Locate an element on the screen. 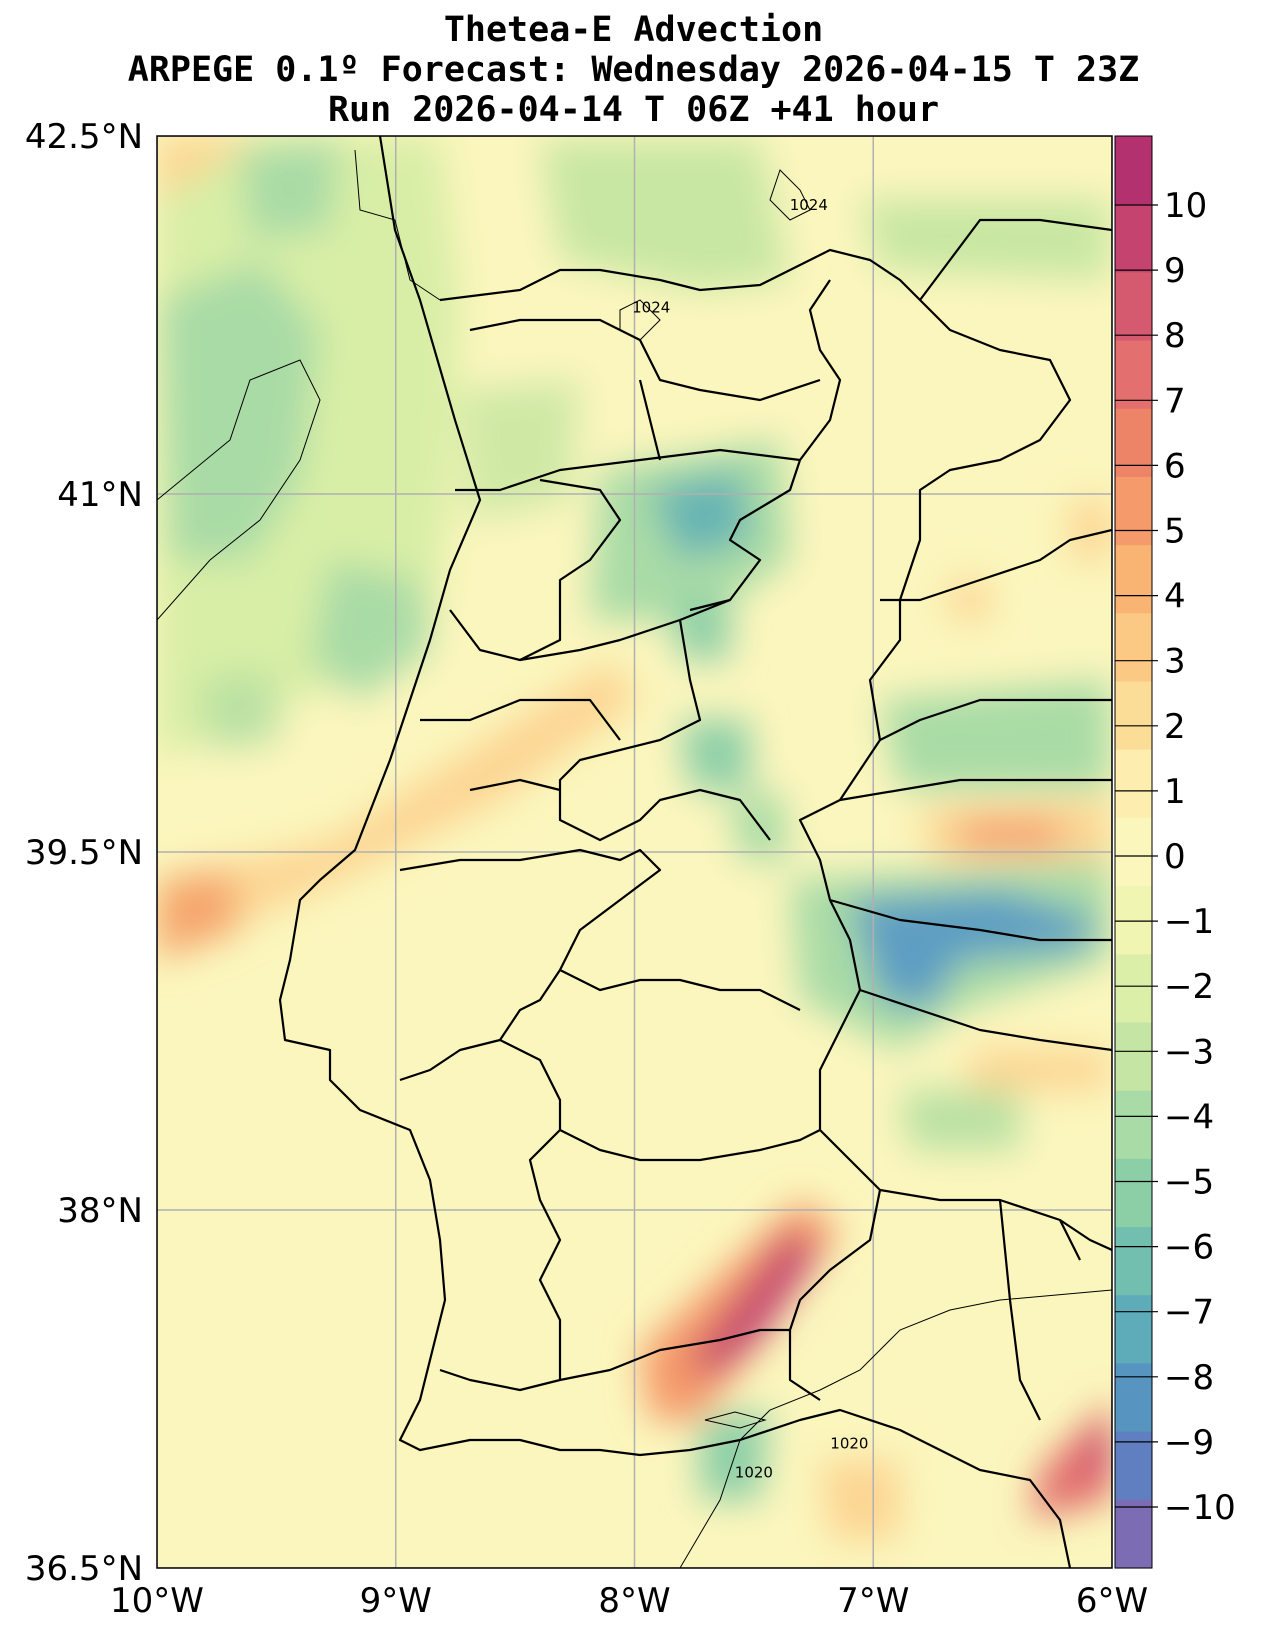  isobar-labels: 1024 1024 1020 1020 is located at coordinates (750, 838).